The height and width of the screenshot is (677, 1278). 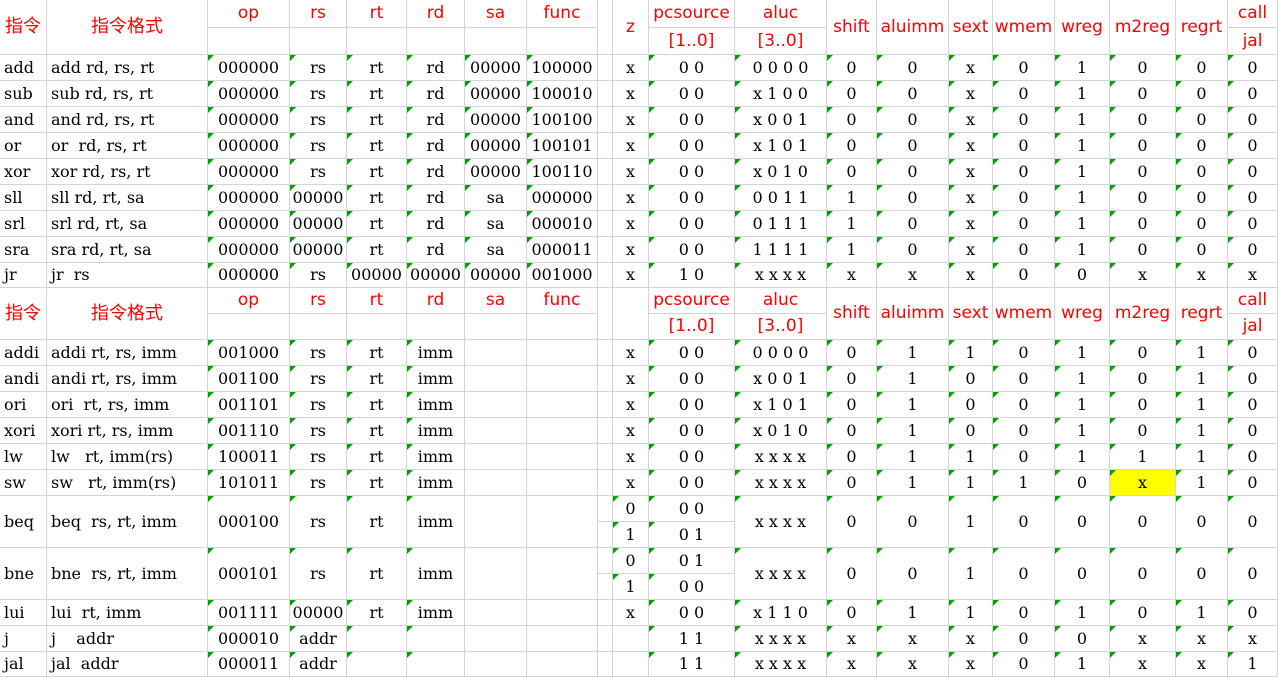 I want to click on op-cell: 001111, so click(x=249, y=613).